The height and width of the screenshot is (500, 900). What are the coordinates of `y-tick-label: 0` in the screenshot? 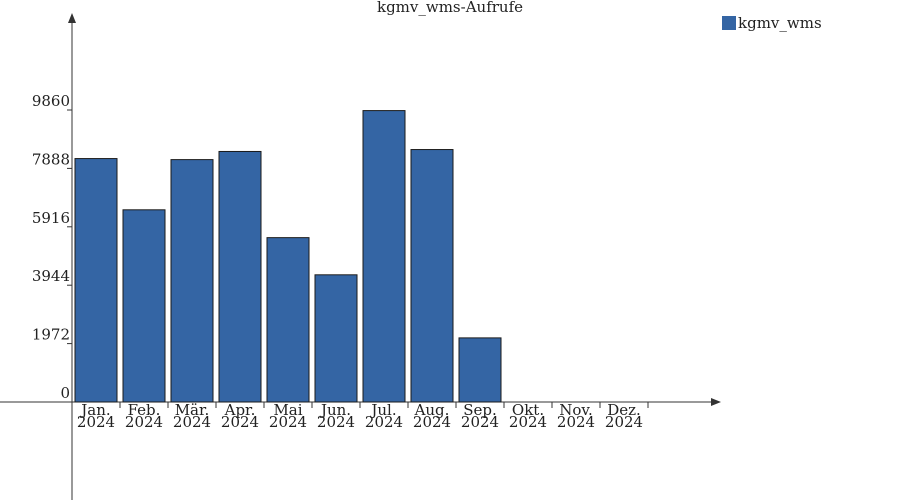 It's located at (65, 393).